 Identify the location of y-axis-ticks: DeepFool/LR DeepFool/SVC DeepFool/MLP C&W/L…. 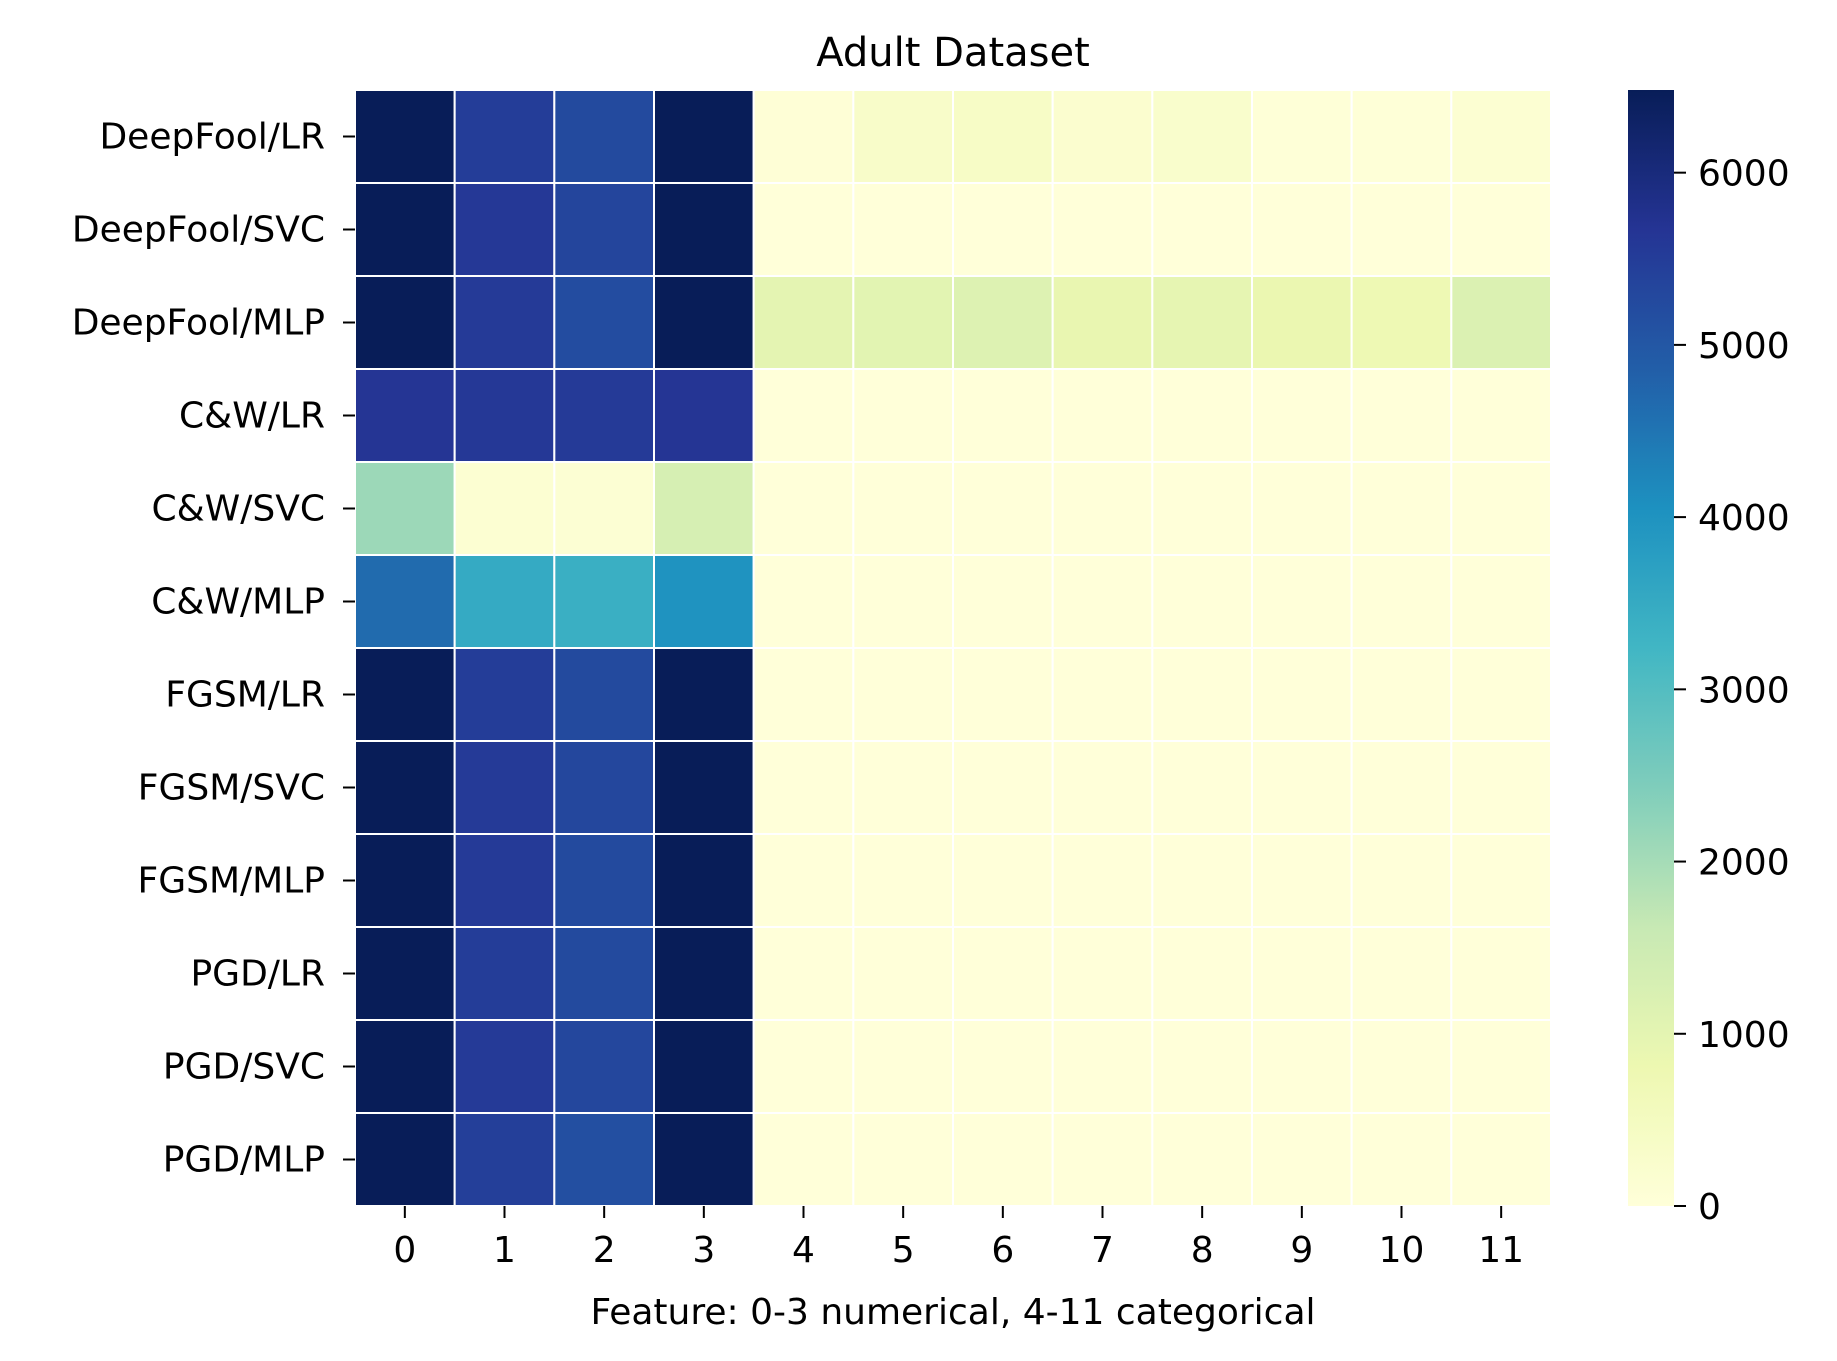
(213, 649).